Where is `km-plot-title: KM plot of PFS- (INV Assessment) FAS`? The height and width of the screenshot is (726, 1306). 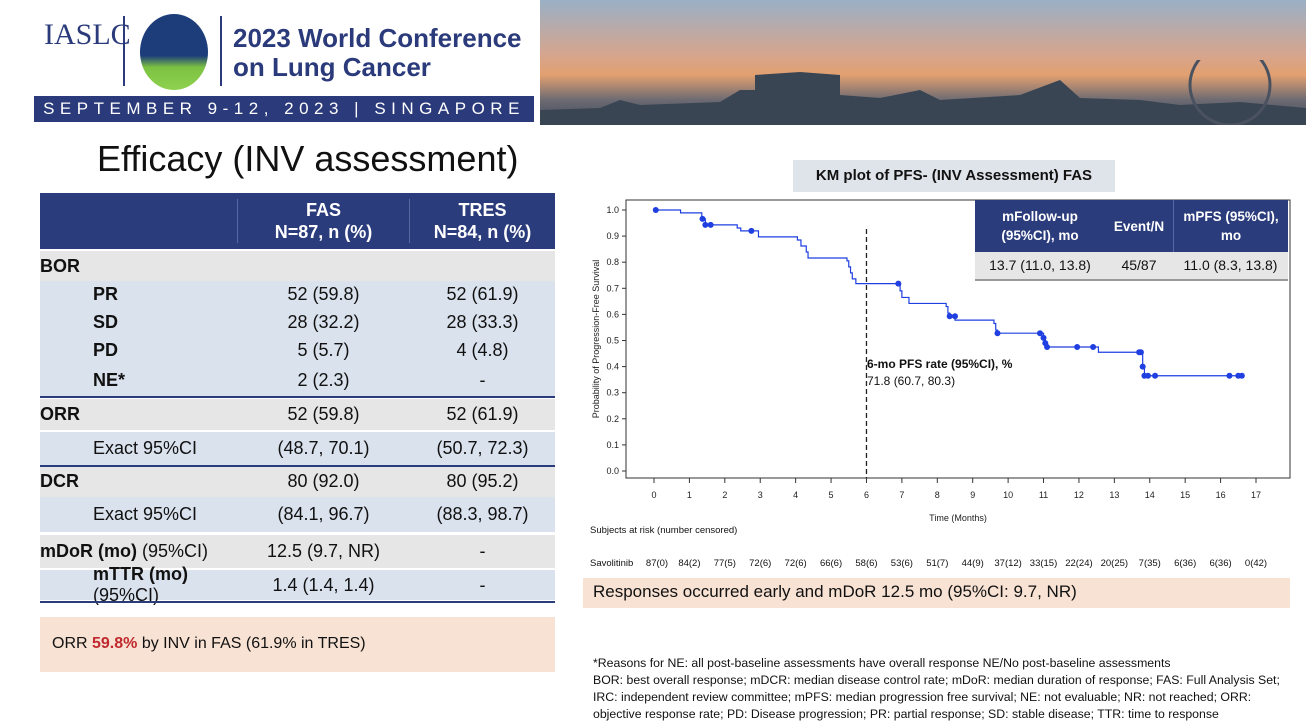 km-plot-title: KM plot of PFS- (INV Assessment) FAS is located at coordinates (954, 176).